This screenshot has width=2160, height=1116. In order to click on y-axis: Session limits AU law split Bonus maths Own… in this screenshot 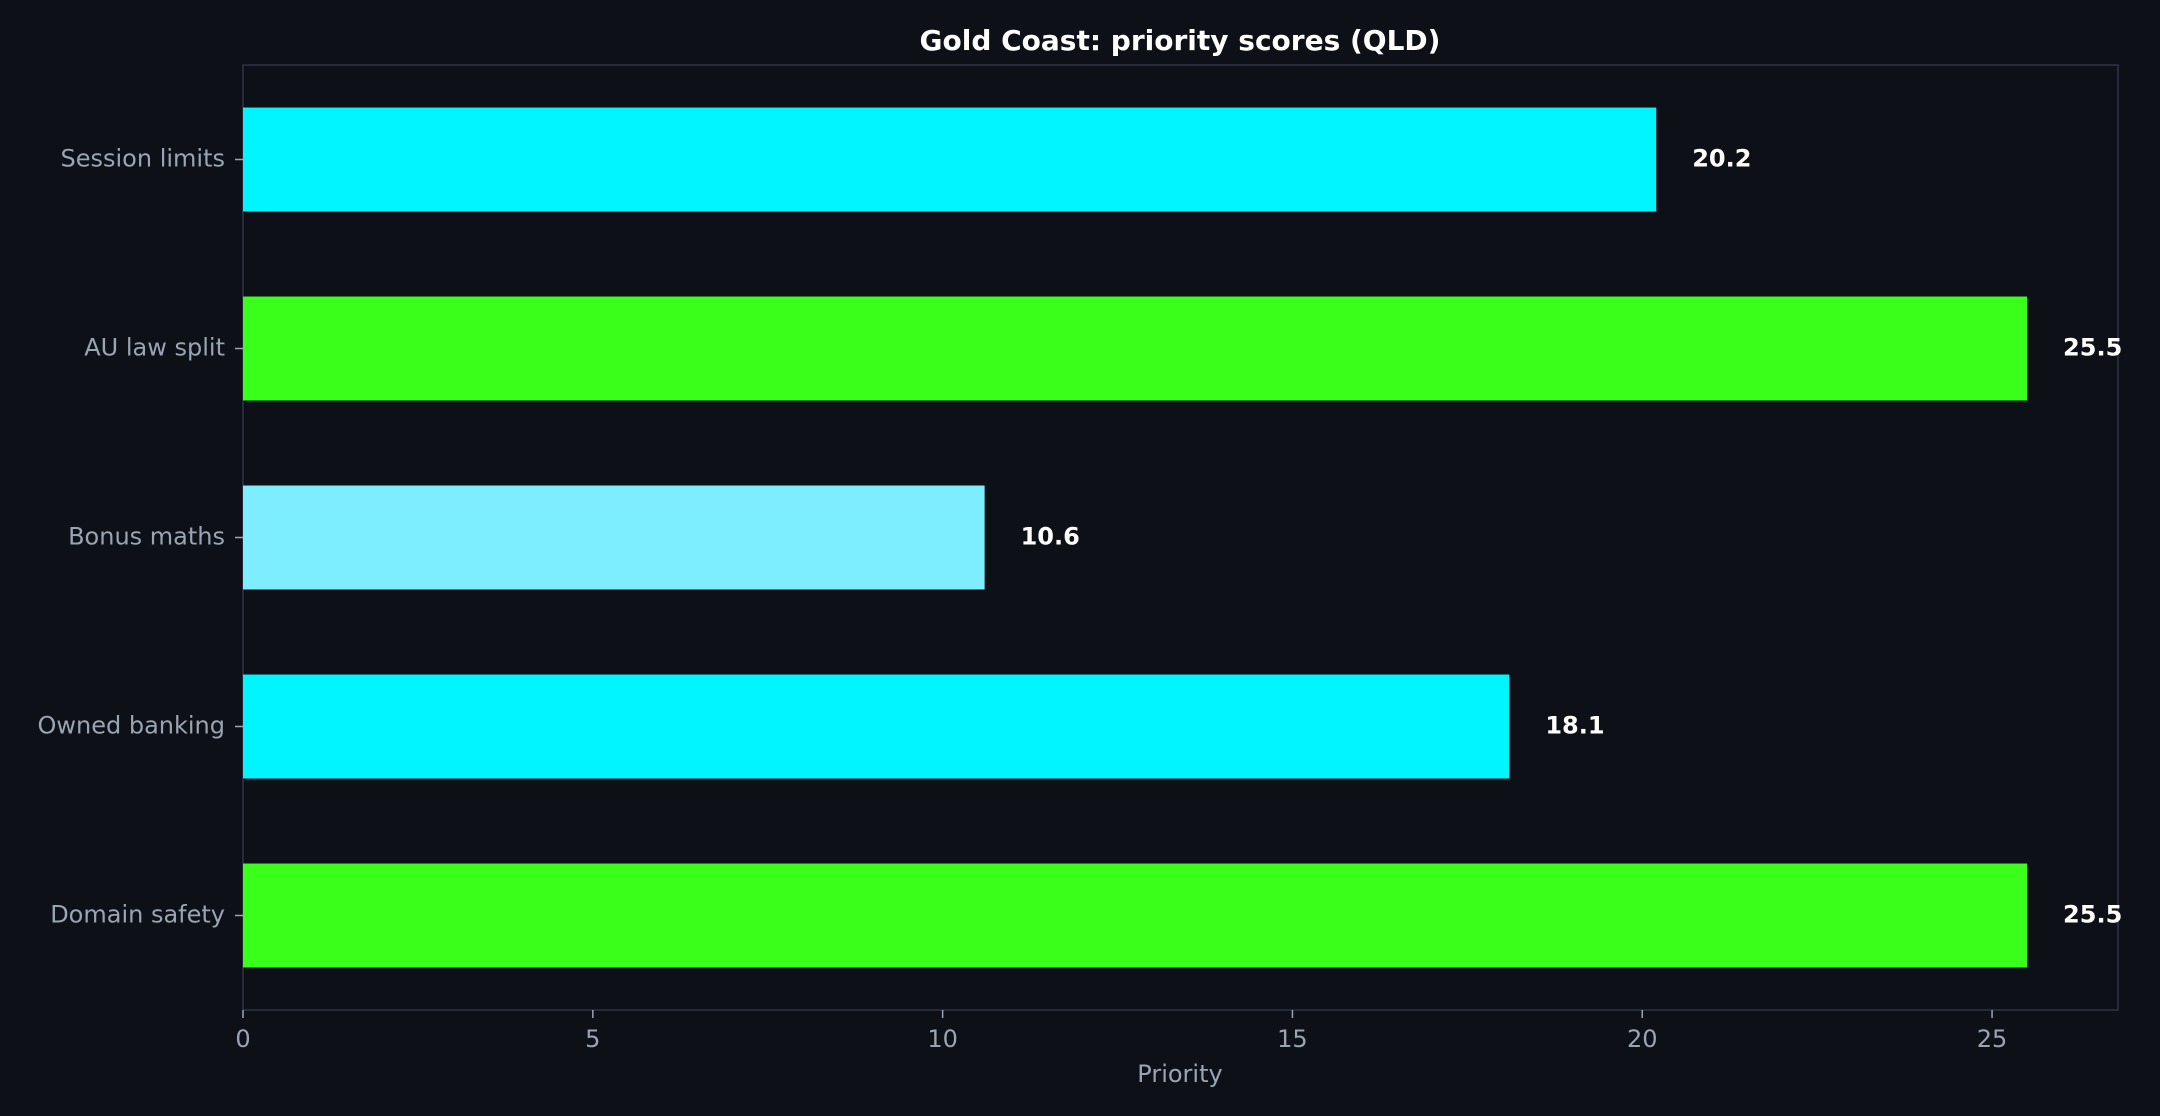, I will do `click(140, 537)`.